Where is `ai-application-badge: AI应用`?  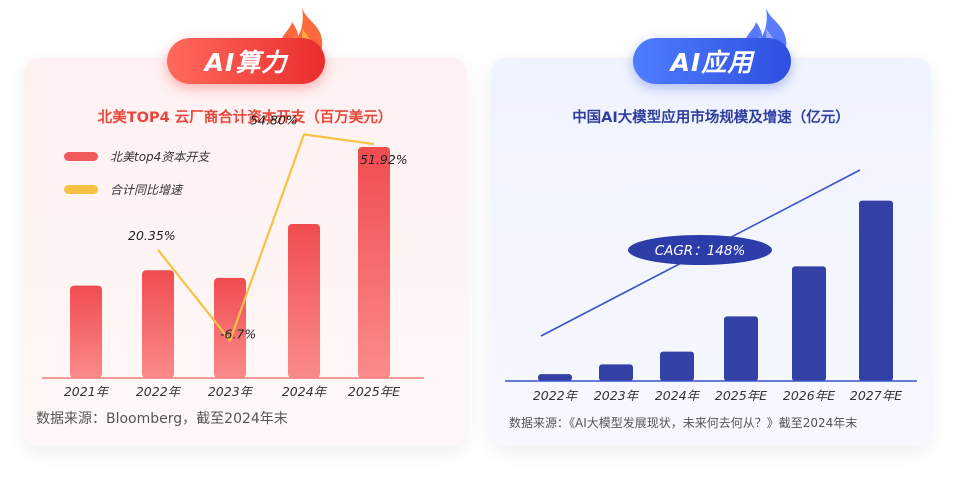
ai-application-badge: AI应用 is located at coordinates (712, 61).